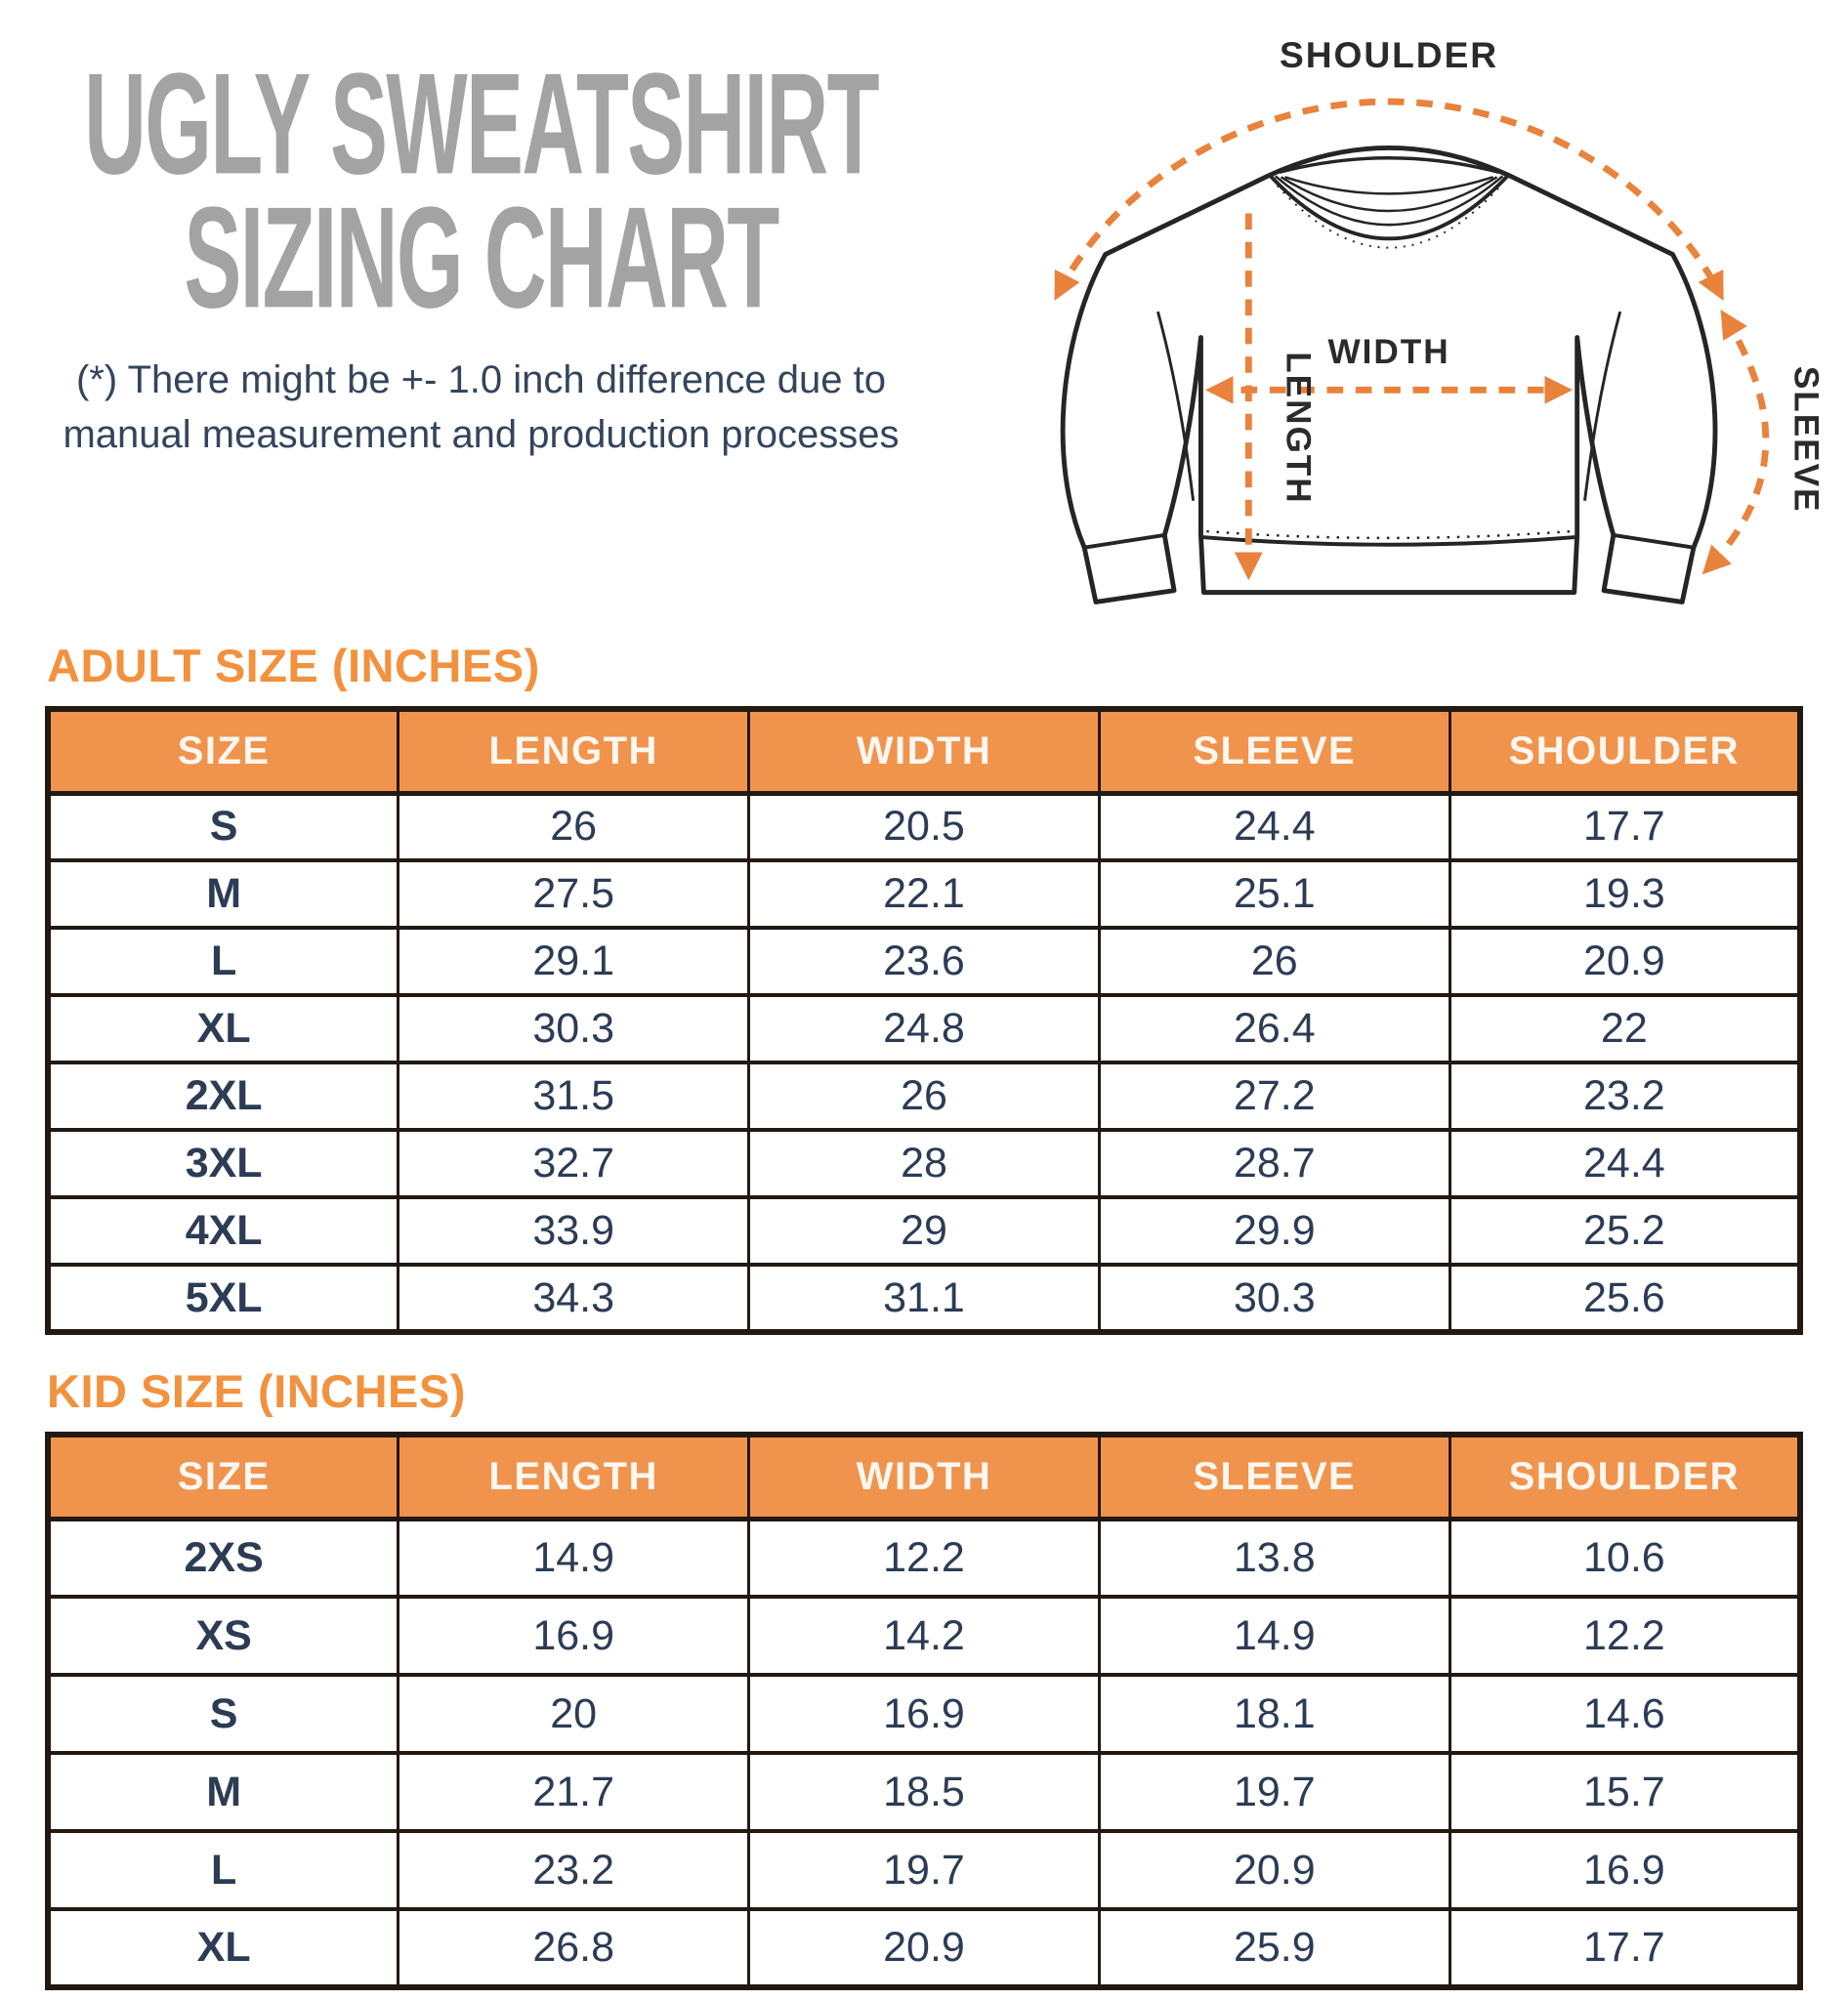 Image resolution: width=1848 pixels, height=2000 pixels. Describe the element at coordinates (1389, 352) in the screenshot. I see `width-label: WIDTH` at that location.